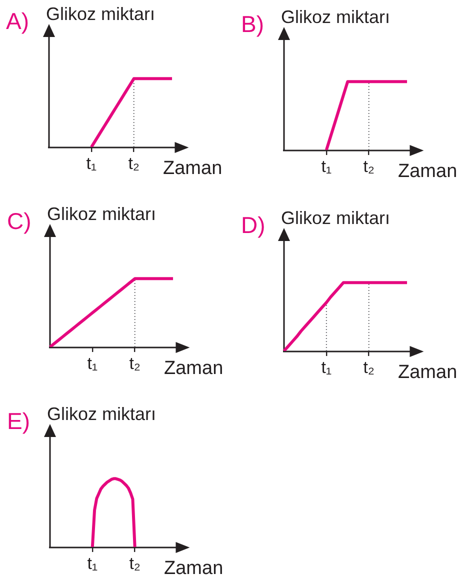  Describe the element at coordinates (18, 421) in the screenshot. I see `chart-title: E)` at that location.